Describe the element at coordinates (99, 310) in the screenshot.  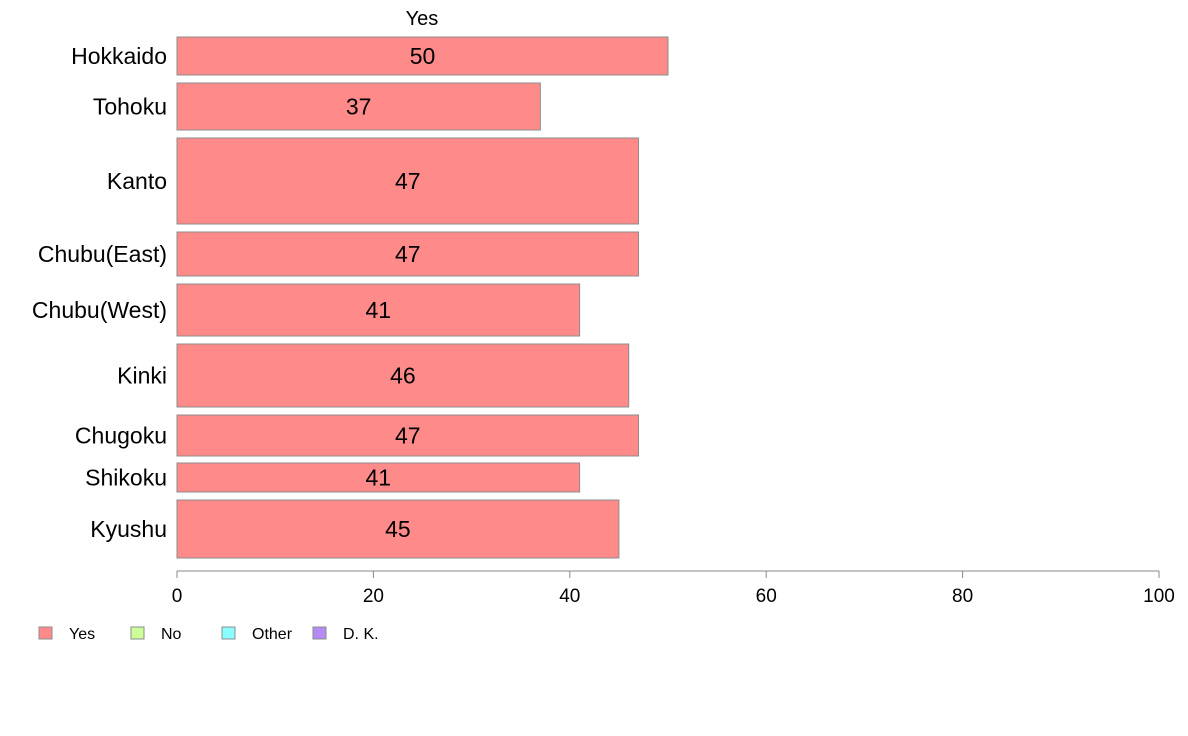
I see `category-label: Chubu(West)` at that location.